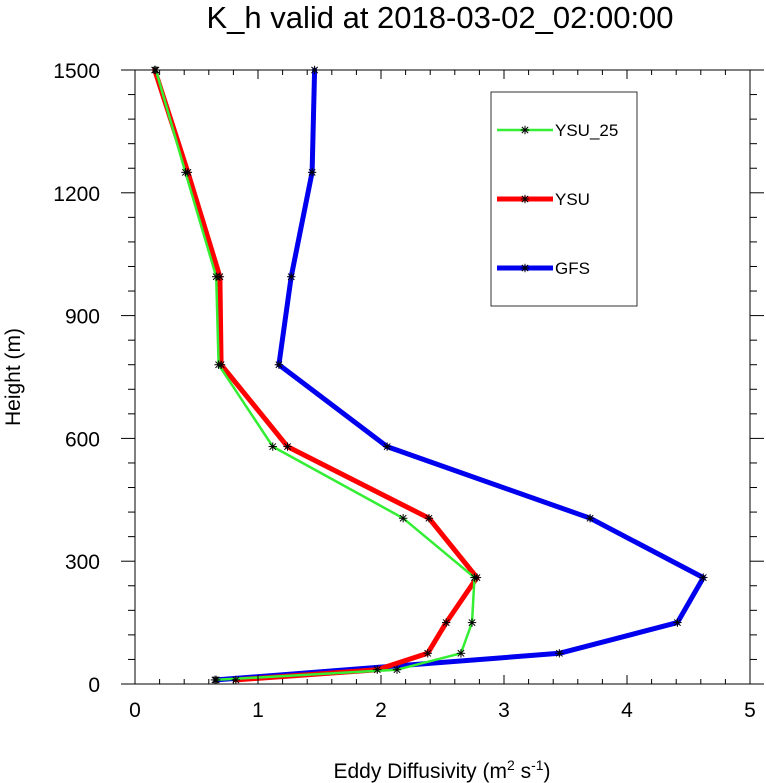 The height and width of the screenshot is (783, 766). Describe the element at coordinates (543, 268) in the screenshot. I see `legend-item-gfs: GFS` at that location.